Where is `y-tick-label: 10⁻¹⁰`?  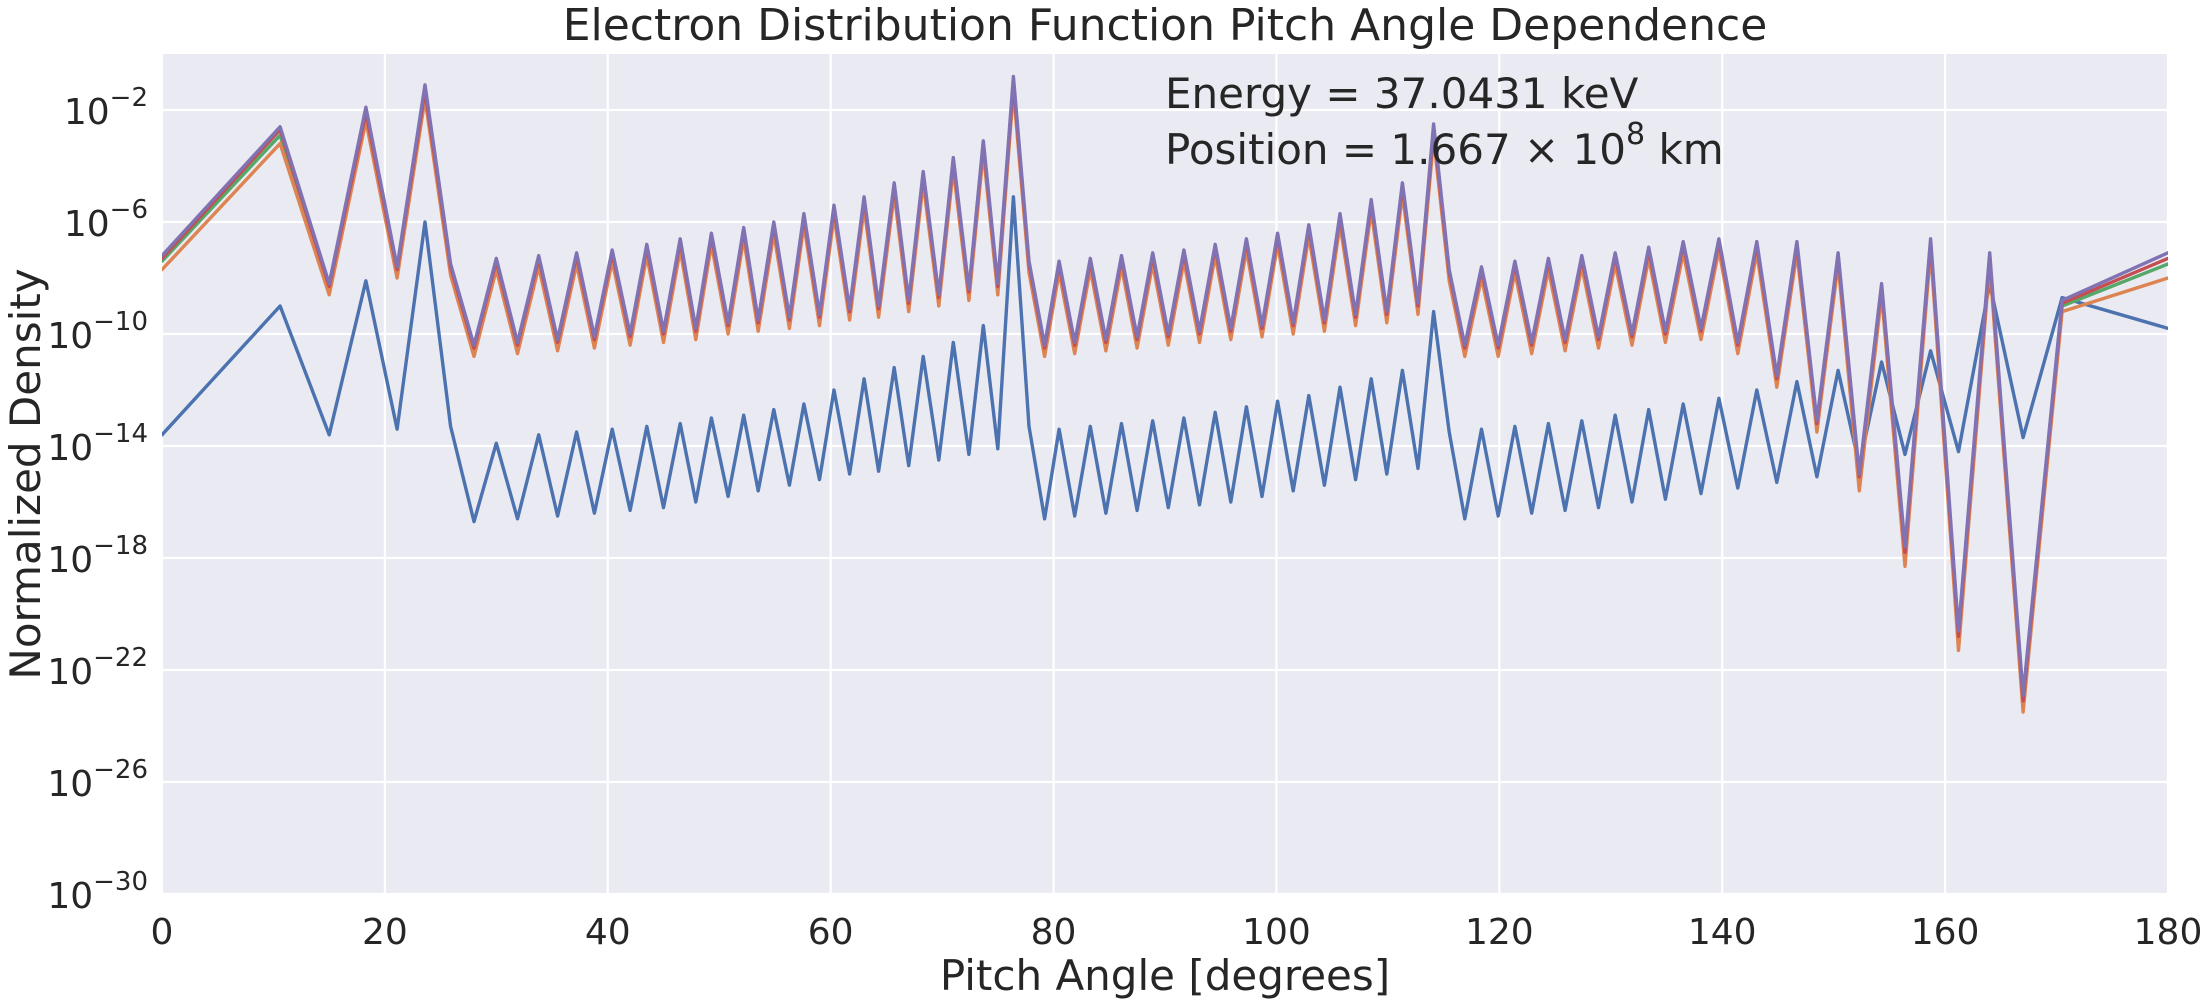
y-tick-label: 10⁻¹⁰ is located at coordinates (97, 332).